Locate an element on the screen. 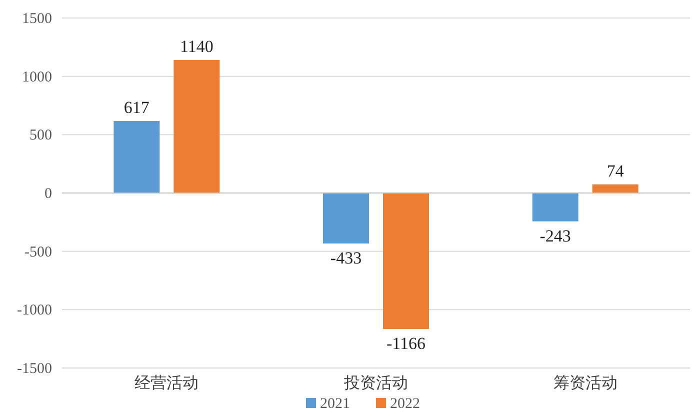 This screenshot has height=420, width=700. legend-label: 2021 is located at coordinates (335, 404).